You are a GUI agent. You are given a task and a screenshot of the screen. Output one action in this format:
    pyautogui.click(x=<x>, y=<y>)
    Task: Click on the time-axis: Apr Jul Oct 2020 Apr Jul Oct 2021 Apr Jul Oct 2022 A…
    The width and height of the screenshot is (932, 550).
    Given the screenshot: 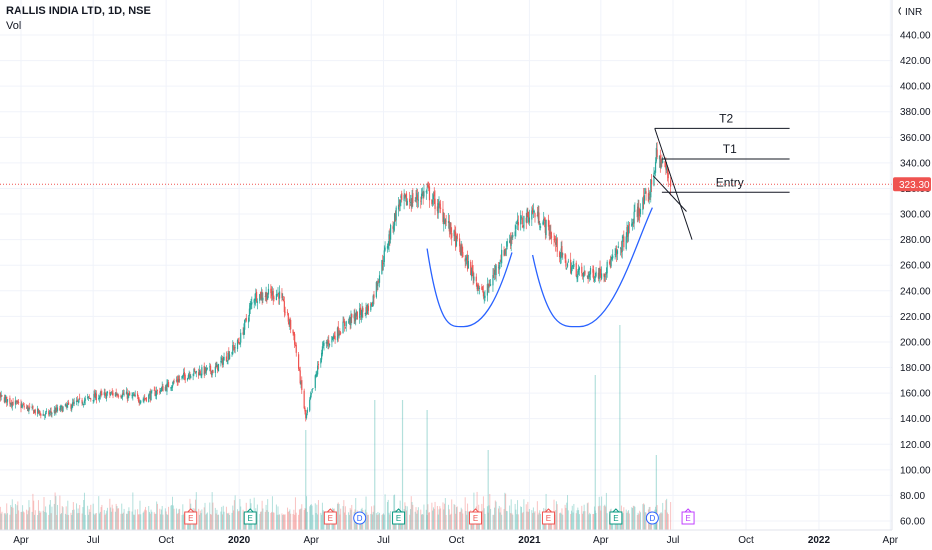 What is the action you would take?
    pyautogui.click(x=456, y=540)
    